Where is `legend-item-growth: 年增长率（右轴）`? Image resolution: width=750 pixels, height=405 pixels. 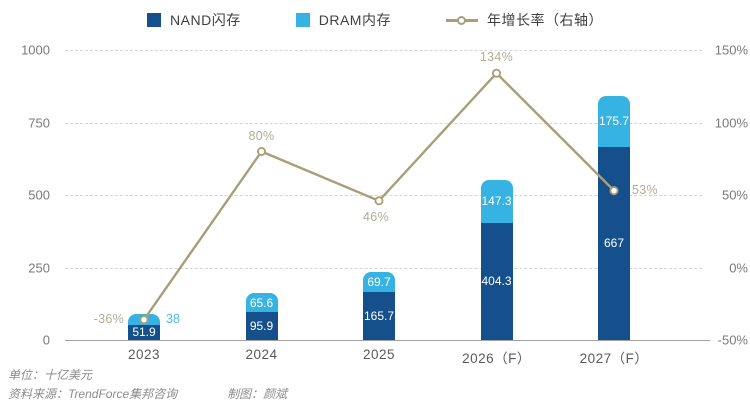 legend-item-growth: 年增长率（右轴） is located at coordinates (524, 20).